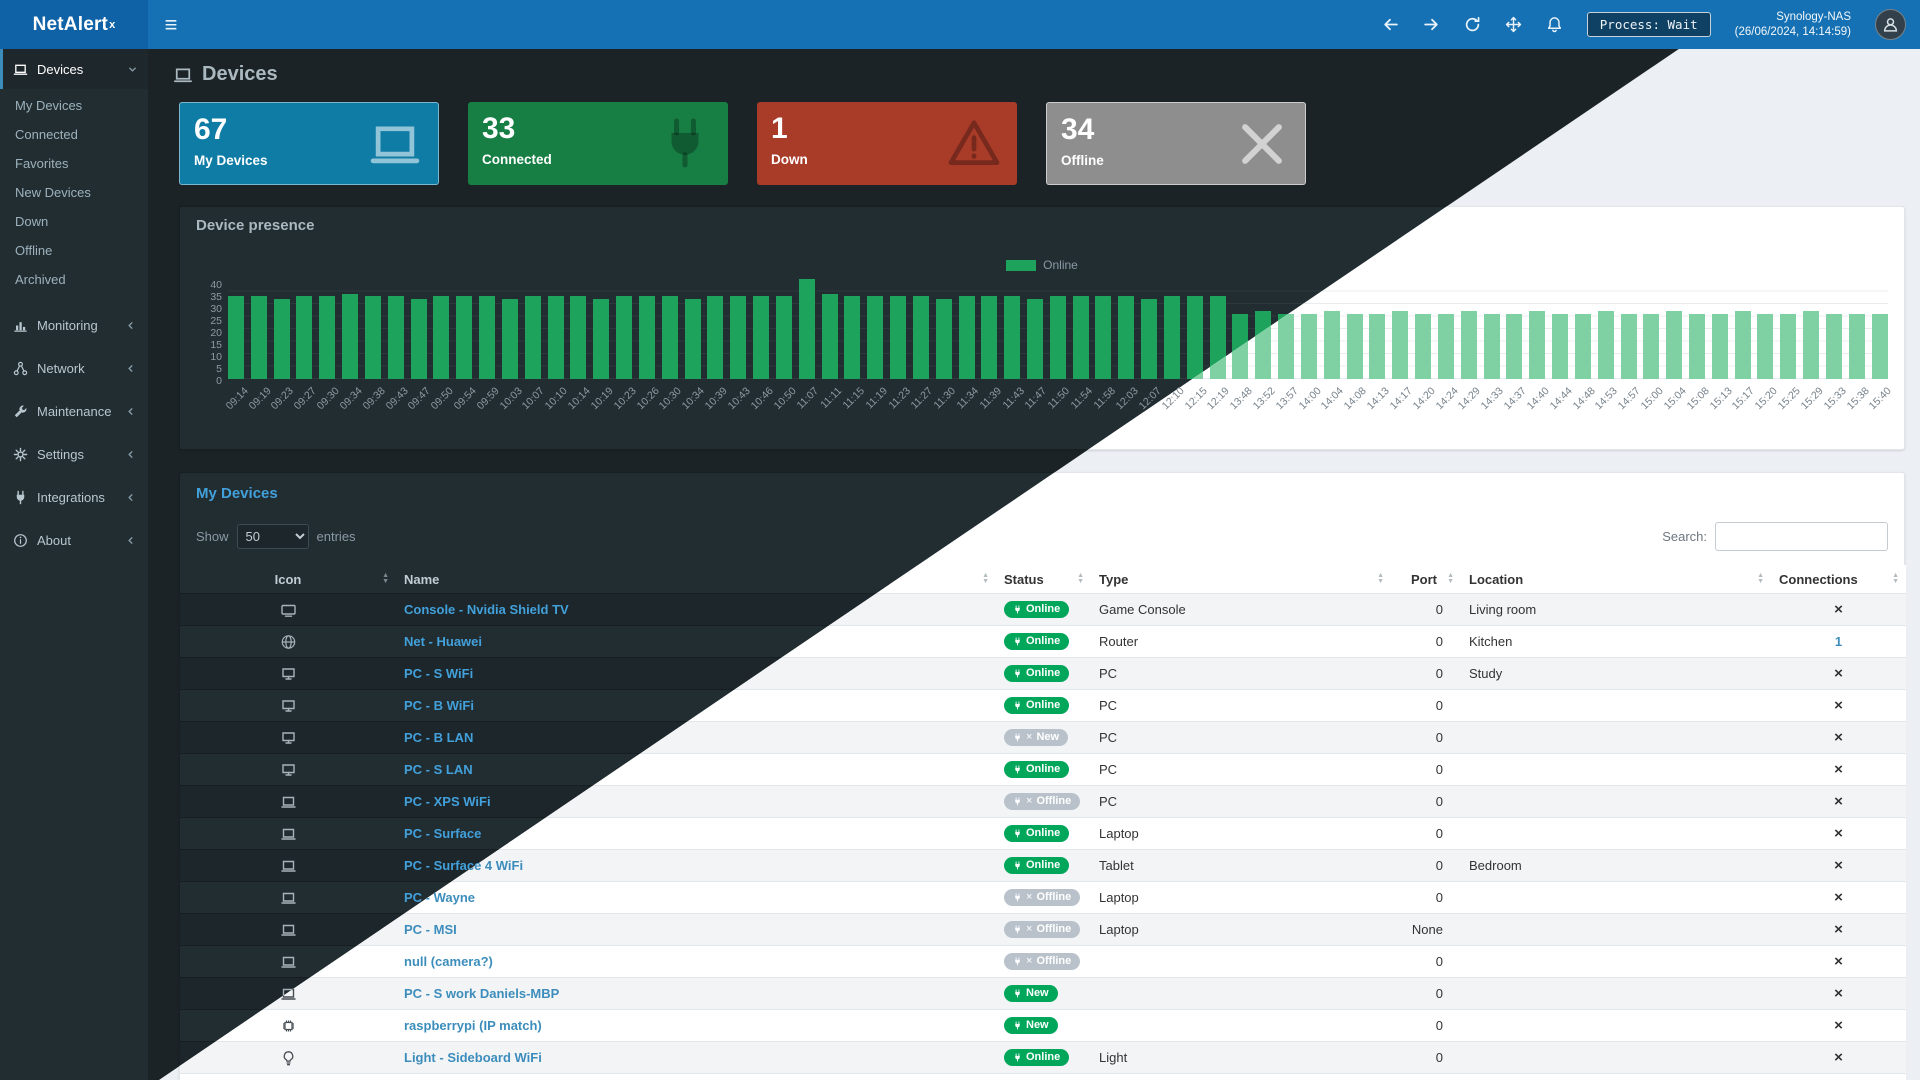  Describe the element at coordinates (482, 993) in the screenshot. I see `device-name-link: PC - S work Daniels-MBP` at that location.